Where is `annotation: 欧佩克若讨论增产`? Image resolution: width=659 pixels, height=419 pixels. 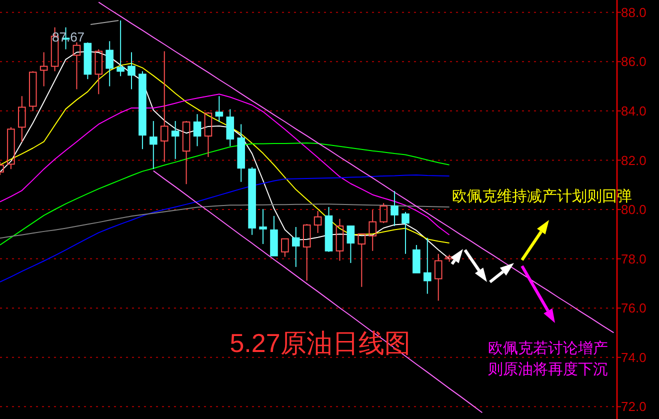
annotation: 欧佩克若讨论增产 is located at coordinates (548, 348).